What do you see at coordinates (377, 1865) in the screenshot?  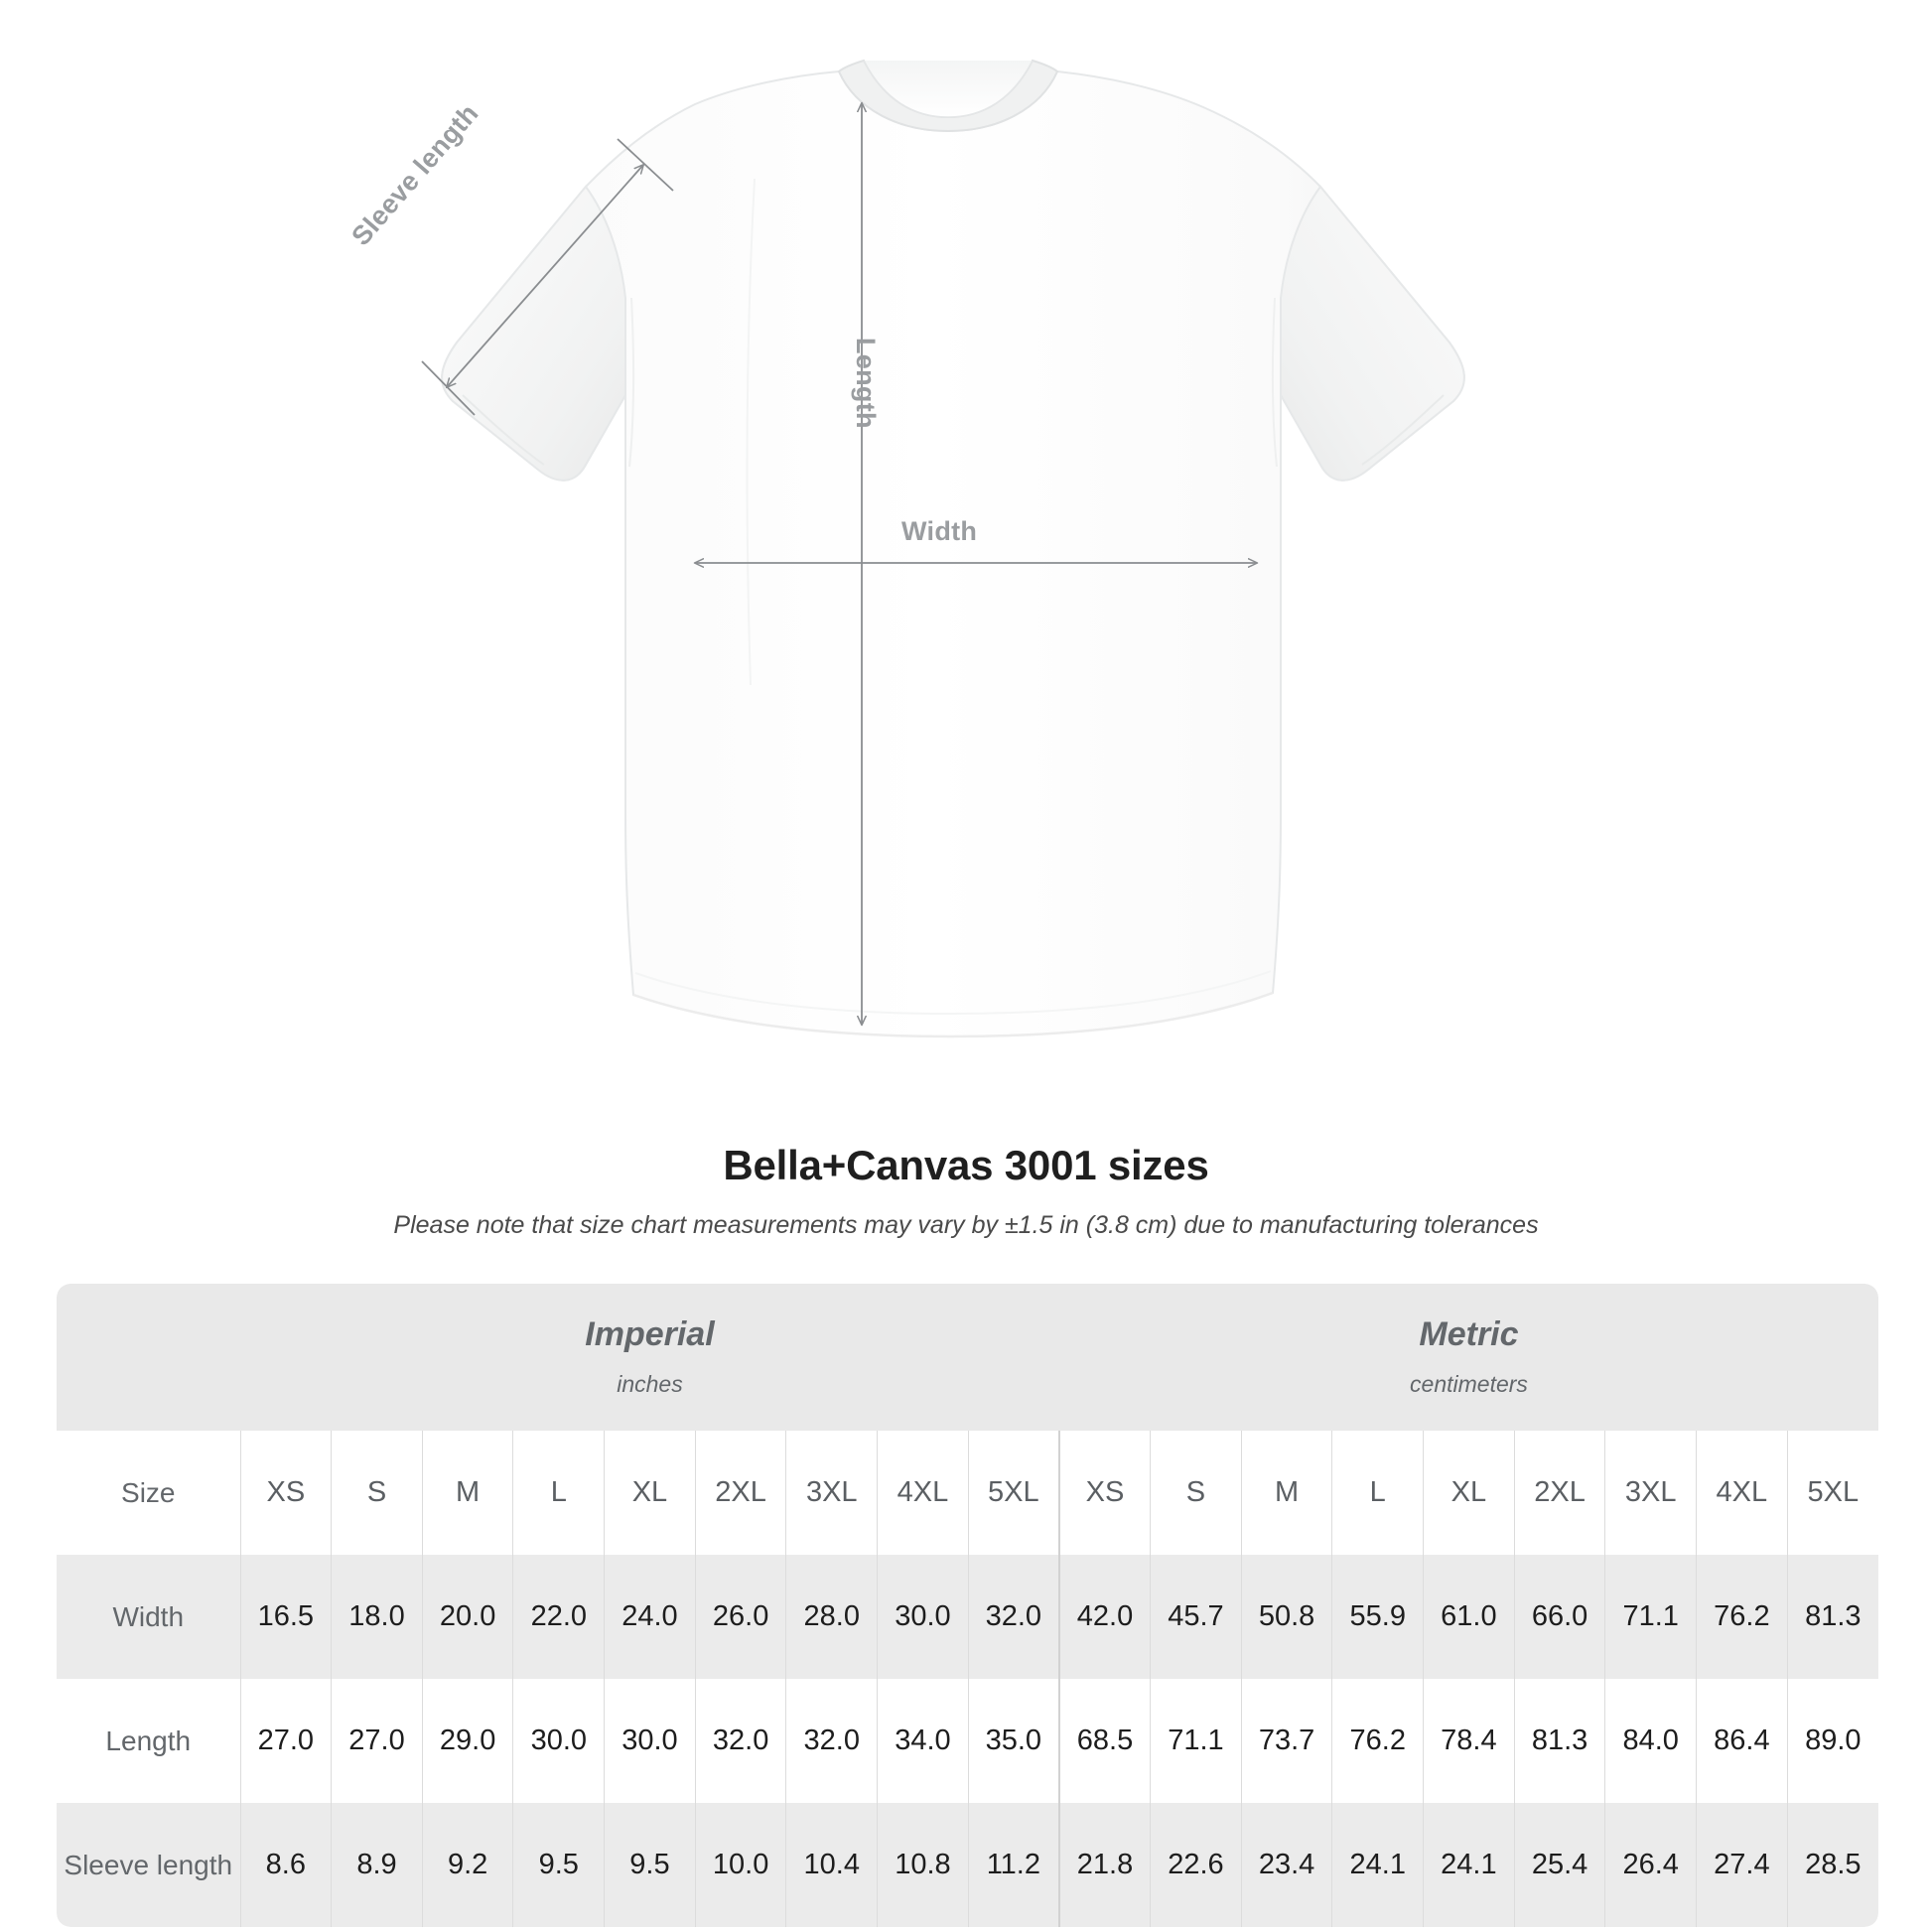 I see `measurement-cell: 8.9` at bounding box center [377, 1865].